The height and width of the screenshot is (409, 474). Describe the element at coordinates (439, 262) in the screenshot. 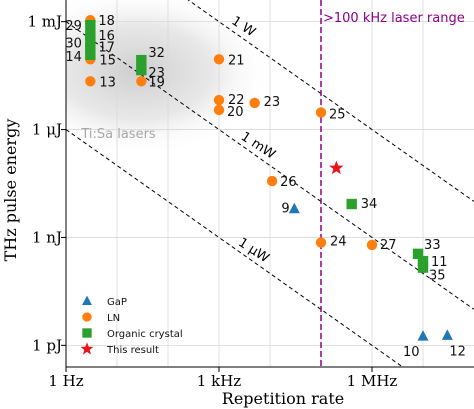

I see `point-label: 11` at that location.